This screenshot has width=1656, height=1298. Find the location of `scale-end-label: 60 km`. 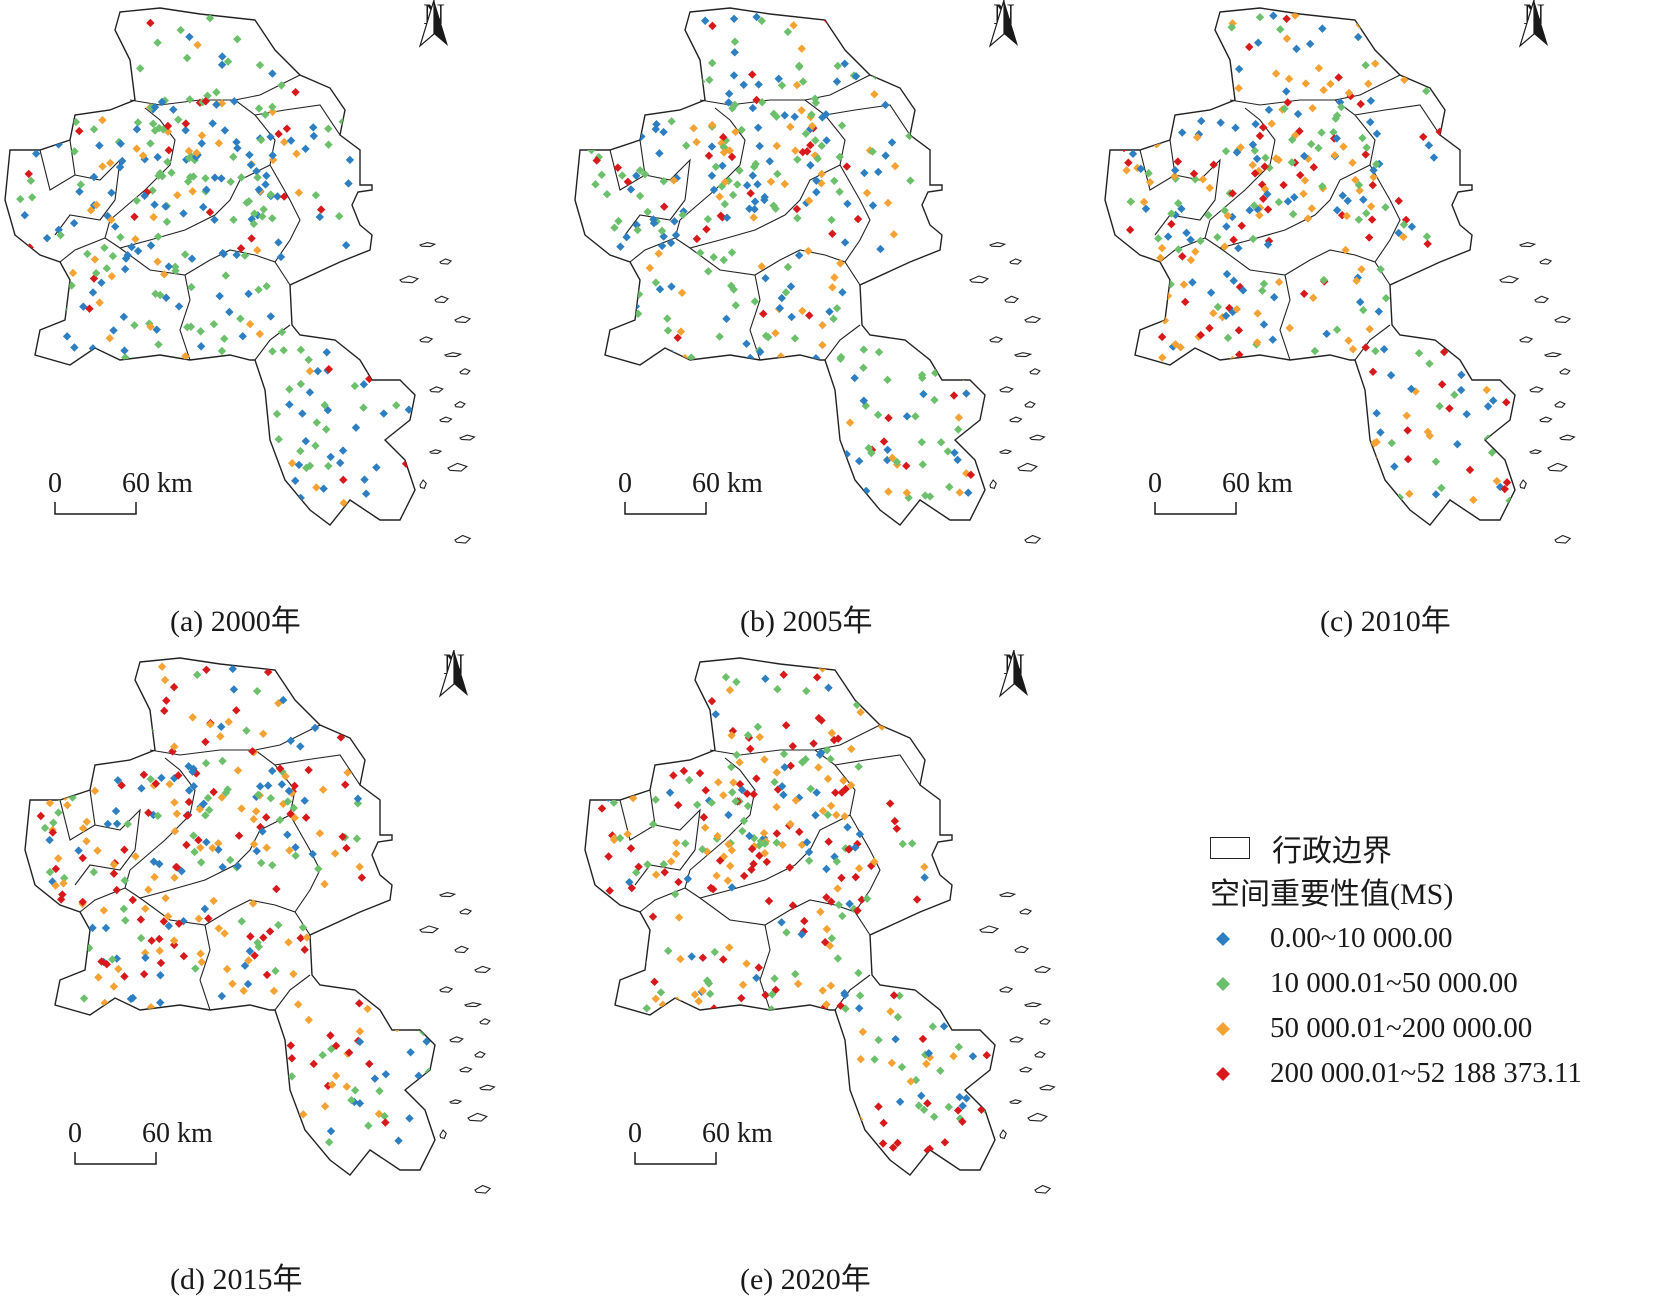

scale-end-label: 60 km is located at coordinates (737, 1133).